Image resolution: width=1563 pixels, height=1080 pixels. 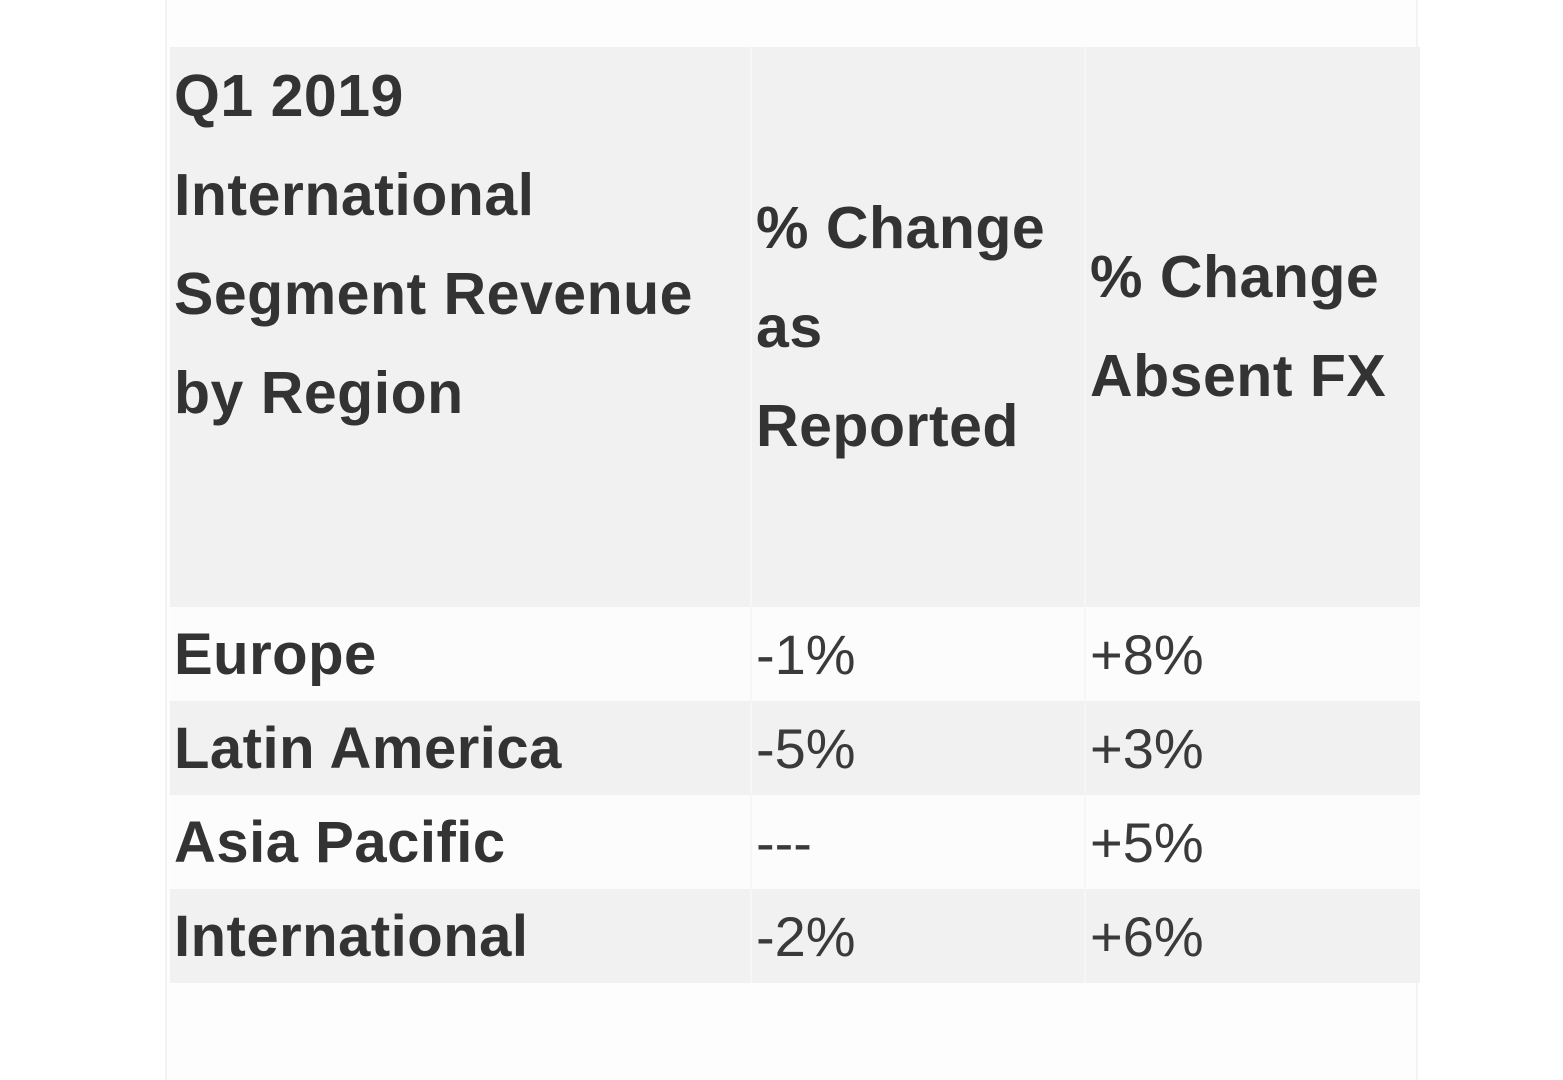 I want to click on region-name: Europe, so click(x=461, y=654).